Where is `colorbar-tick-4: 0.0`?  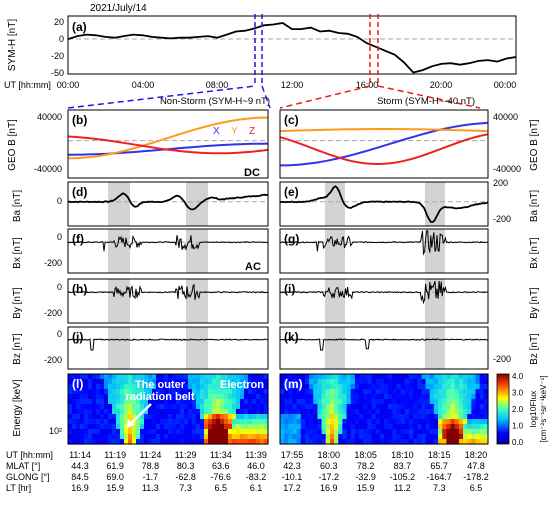
colorbar-tick-4: 0.0 is located at coordinates (518, 442).